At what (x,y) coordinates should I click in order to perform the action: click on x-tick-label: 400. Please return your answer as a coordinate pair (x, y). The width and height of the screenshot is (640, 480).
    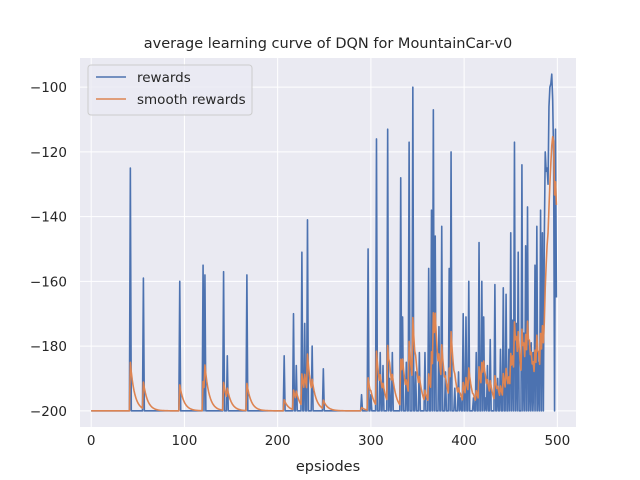
    Looking at the image, I should click on (464, 441).